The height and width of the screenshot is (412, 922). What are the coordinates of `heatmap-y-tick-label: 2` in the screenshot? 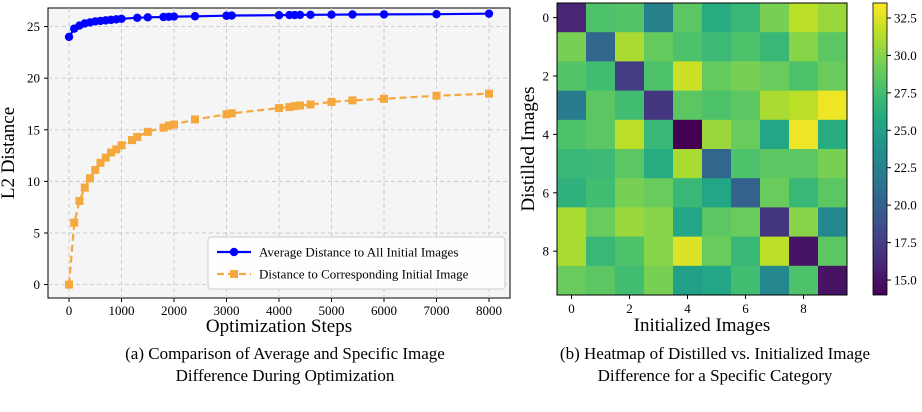 It's located at (546, 76).